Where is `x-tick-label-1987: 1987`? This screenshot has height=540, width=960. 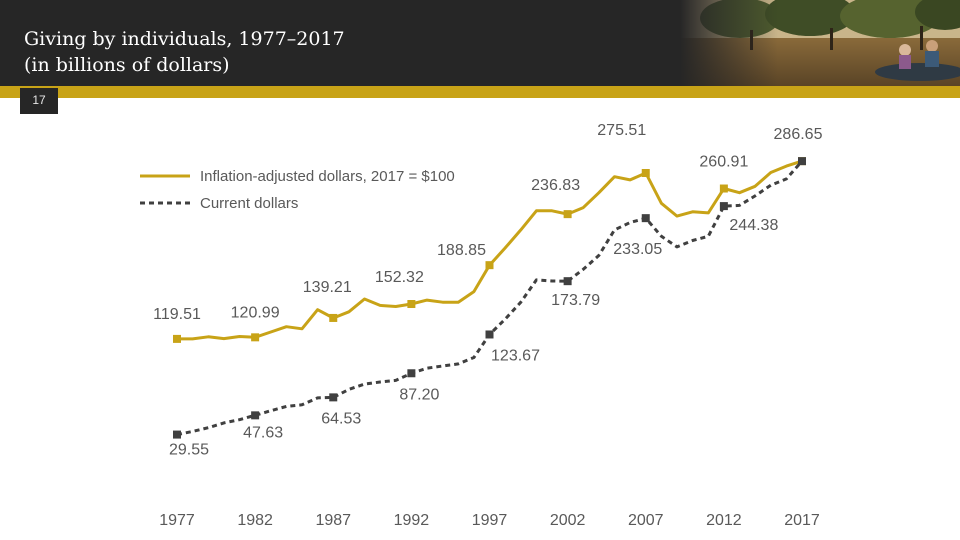 x-tick-label-1987: 1987 is located at coordinates (333, 520).